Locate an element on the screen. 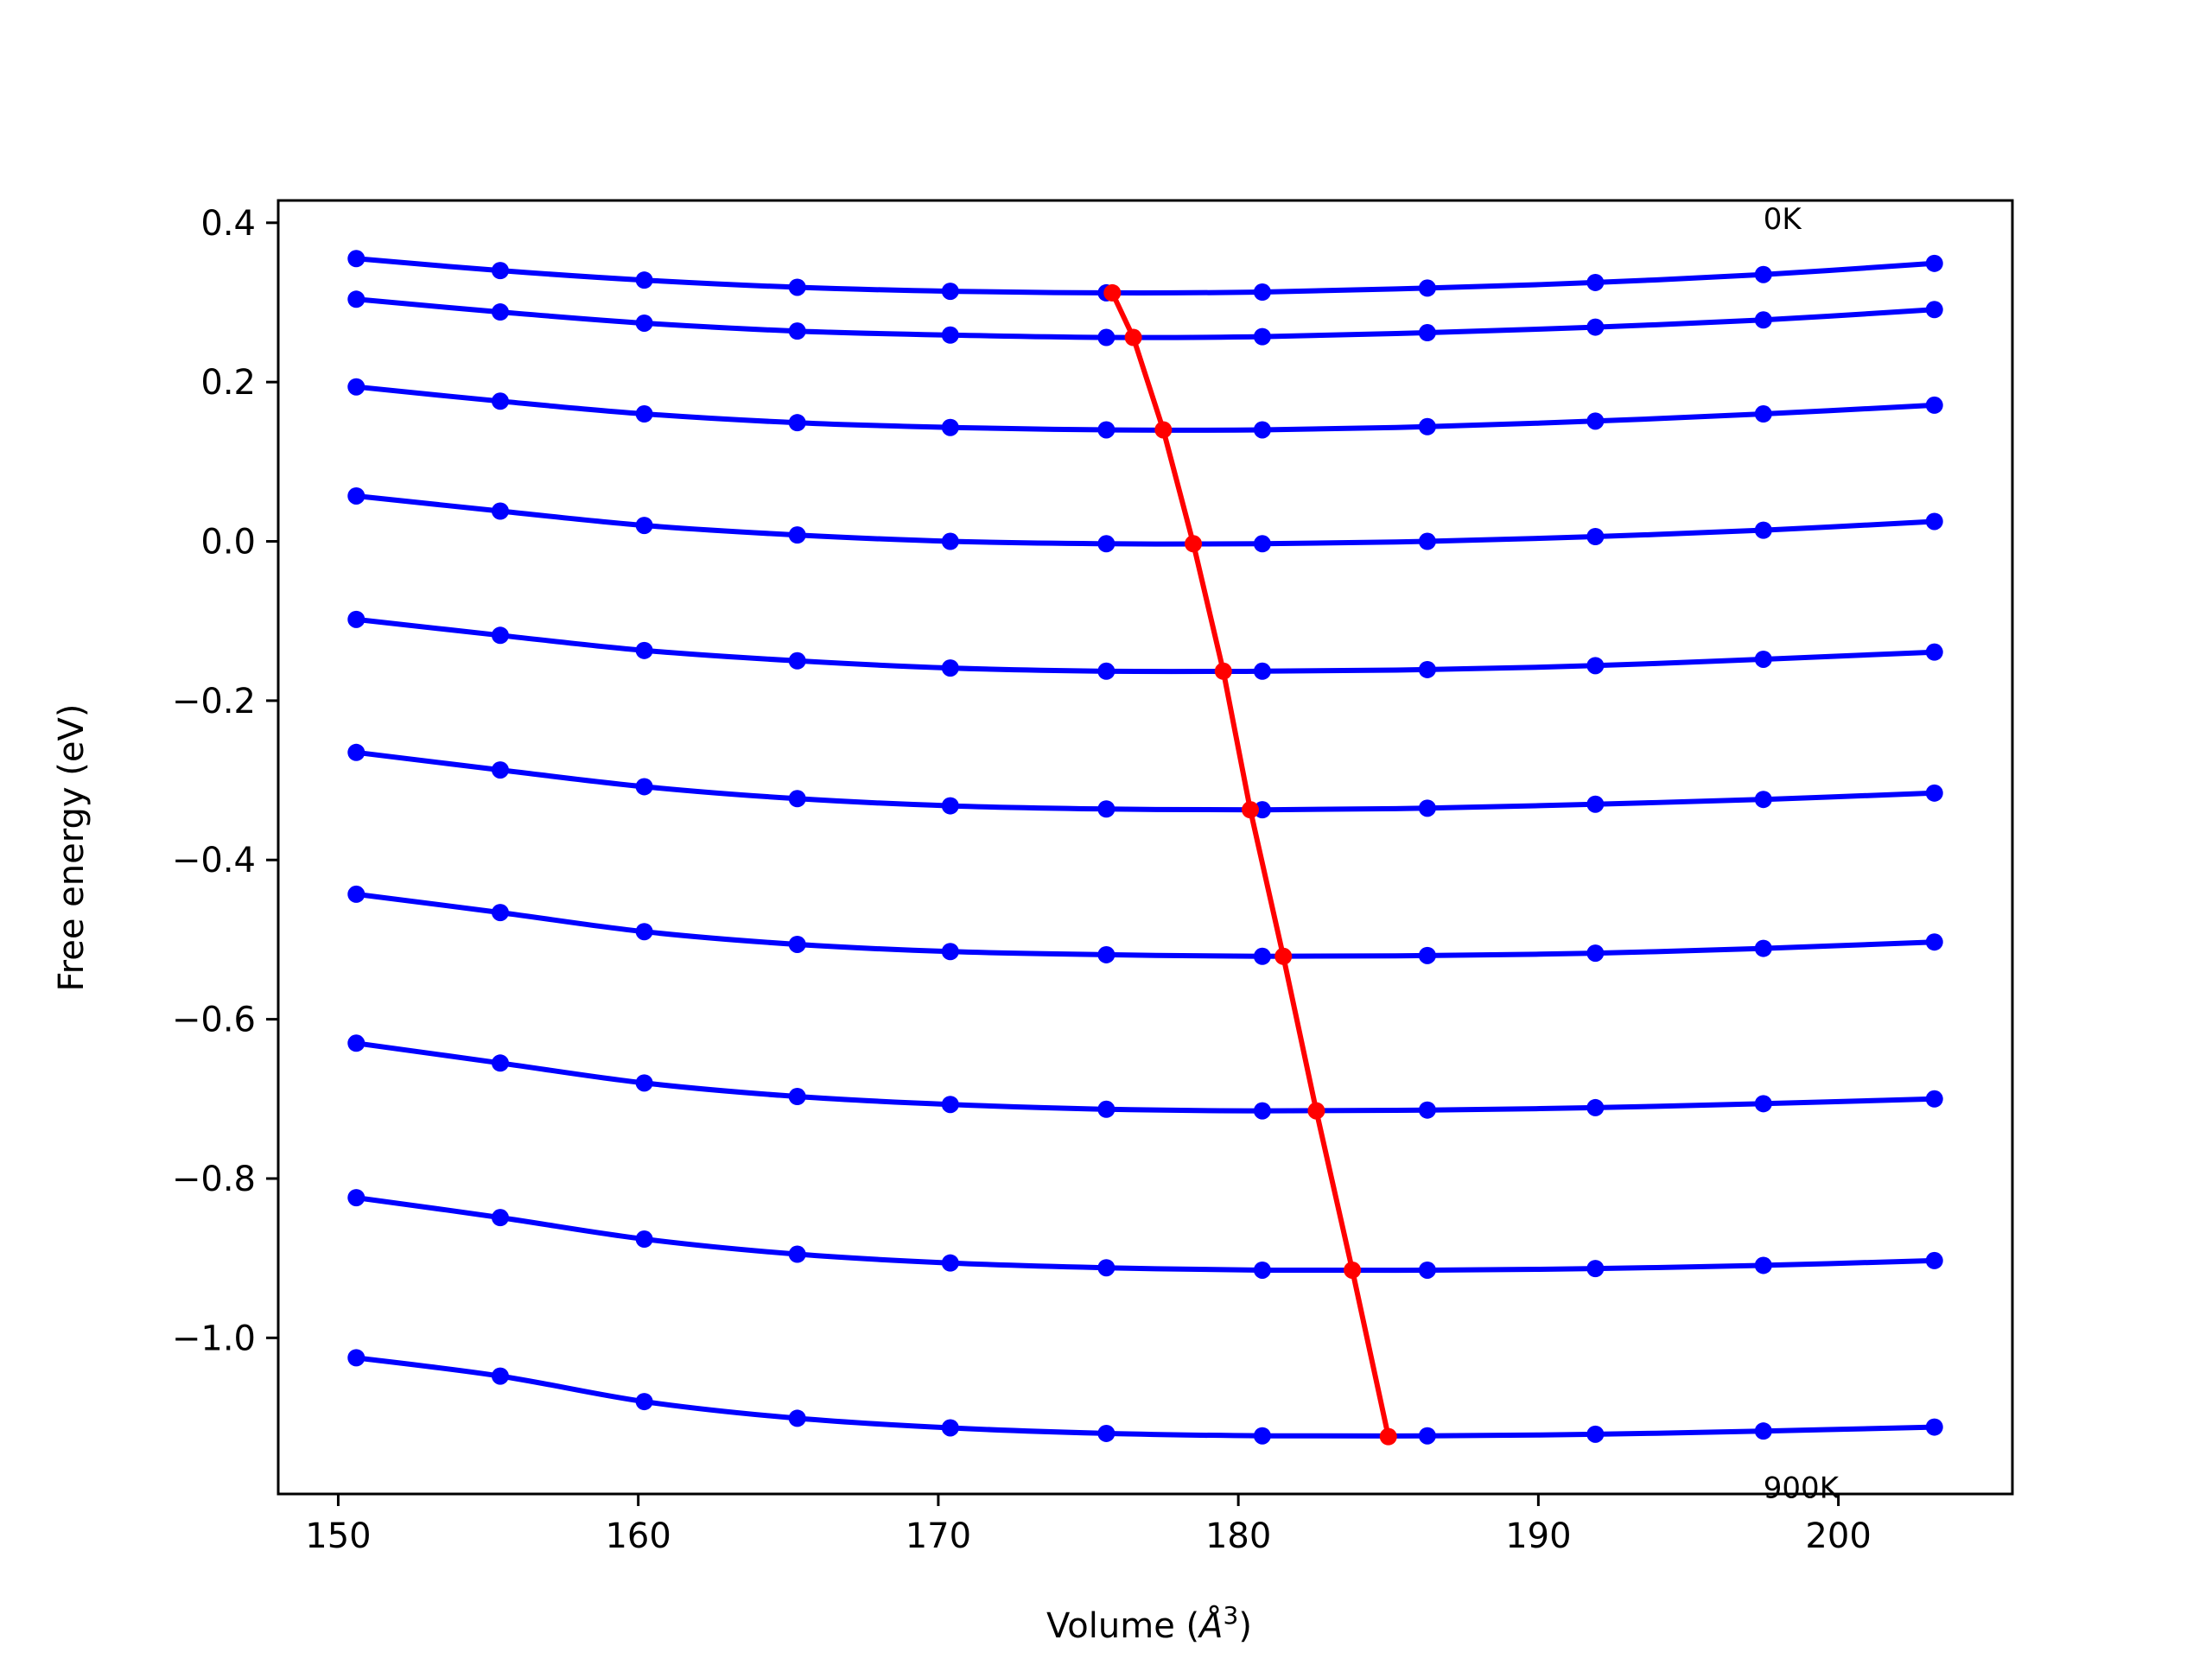 The image size is (2212, 1659). y-tick-label: 0.4 is located at coordinates (228, 224).